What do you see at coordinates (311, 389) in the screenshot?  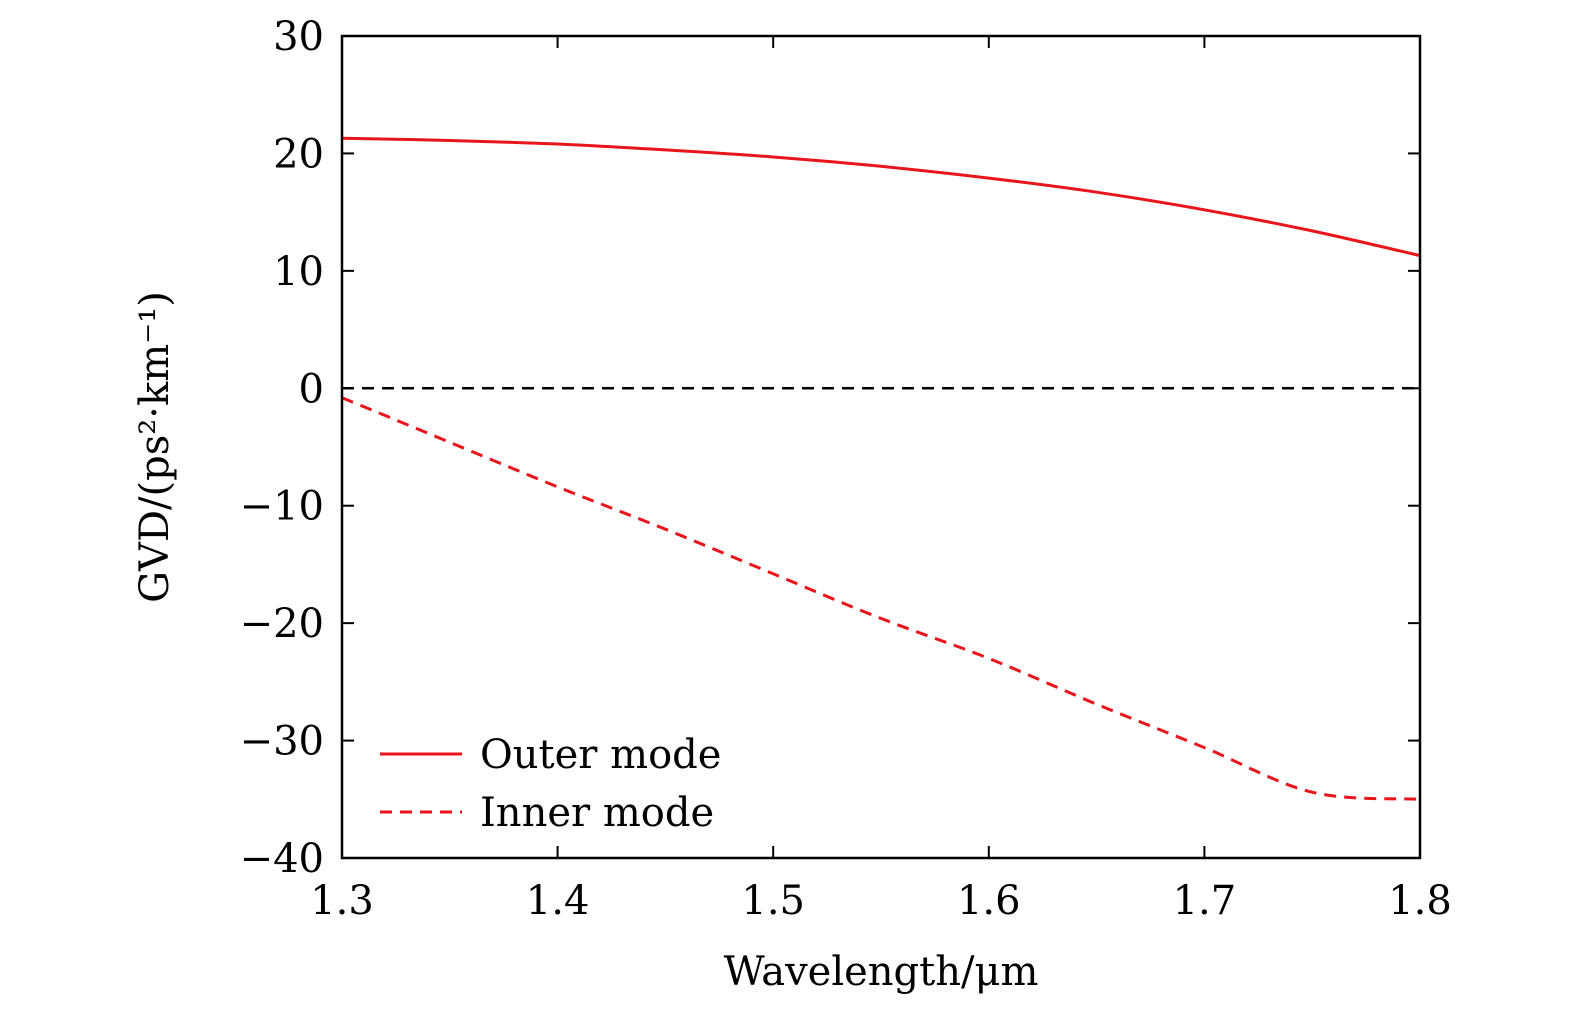 I see `y-tick-label: 0` at bounding box center [311, 389].